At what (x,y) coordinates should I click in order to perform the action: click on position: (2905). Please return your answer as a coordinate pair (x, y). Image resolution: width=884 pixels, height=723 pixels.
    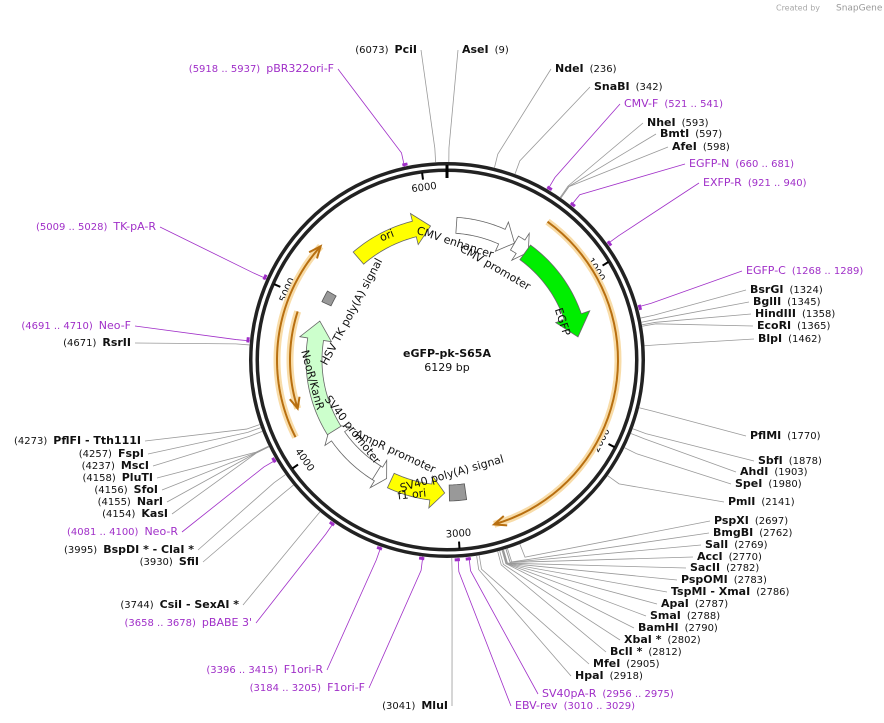
    Looking at the image, I should click on (642, 664).